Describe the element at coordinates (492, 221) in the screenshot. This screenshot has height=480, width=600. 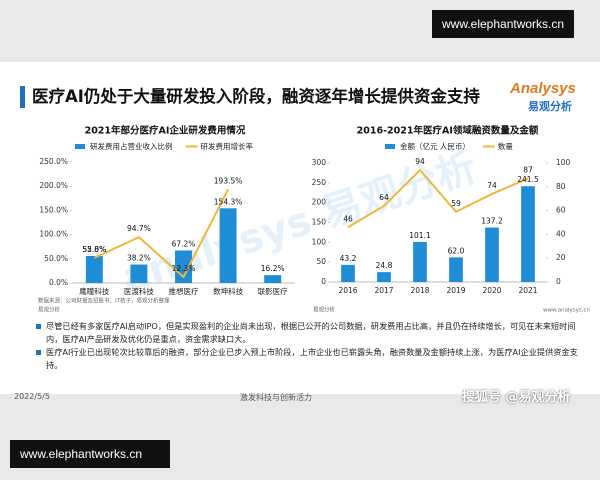
I see `data-label: 137.2` at that location.